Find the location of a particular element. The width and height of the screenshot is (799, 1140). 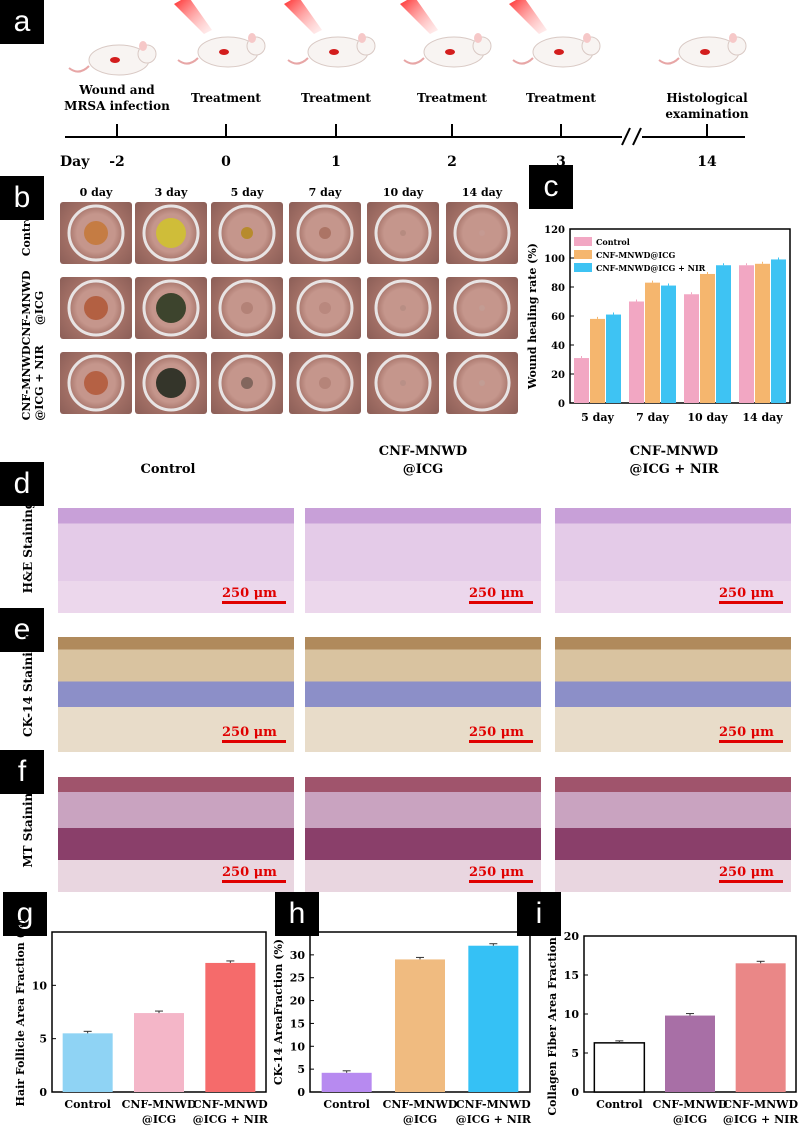

legend-label: CNF-MNWD@ICG is located at coordinates (636, 255).